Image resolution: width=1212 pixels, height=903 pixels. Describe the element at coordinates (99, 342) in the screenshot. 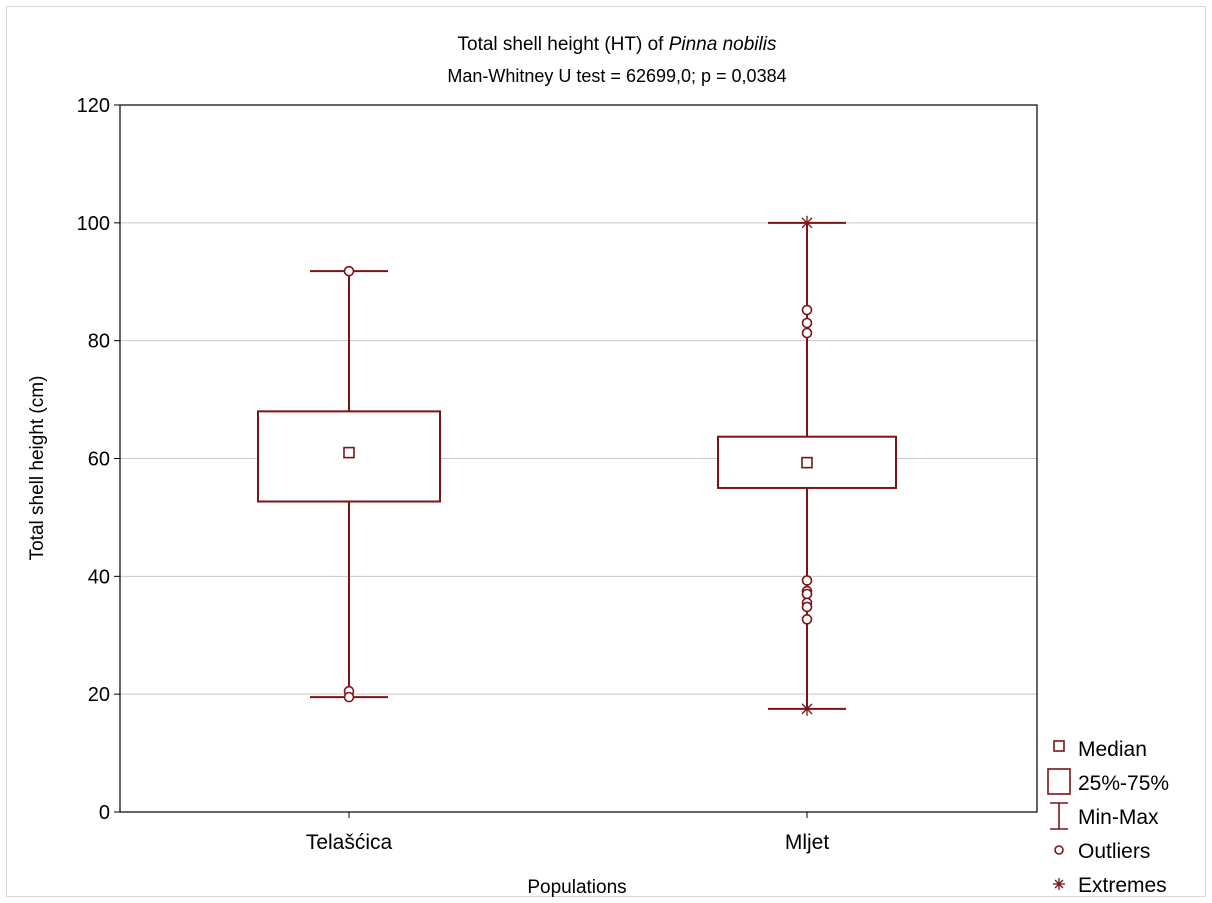

I see `y-tick-label: 80` at that location.